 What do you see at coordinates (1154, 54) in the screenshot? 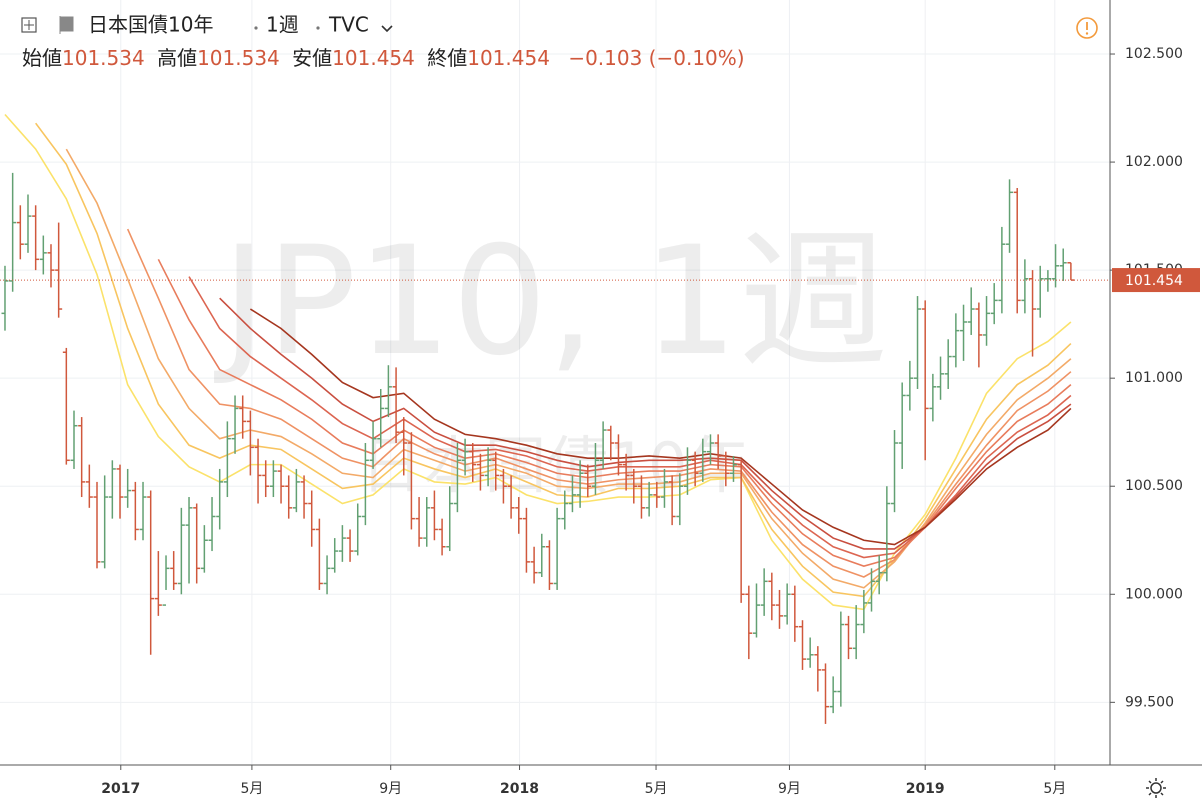
I see `y-tick-label: 102.500` at bounding box center [1154, 54].